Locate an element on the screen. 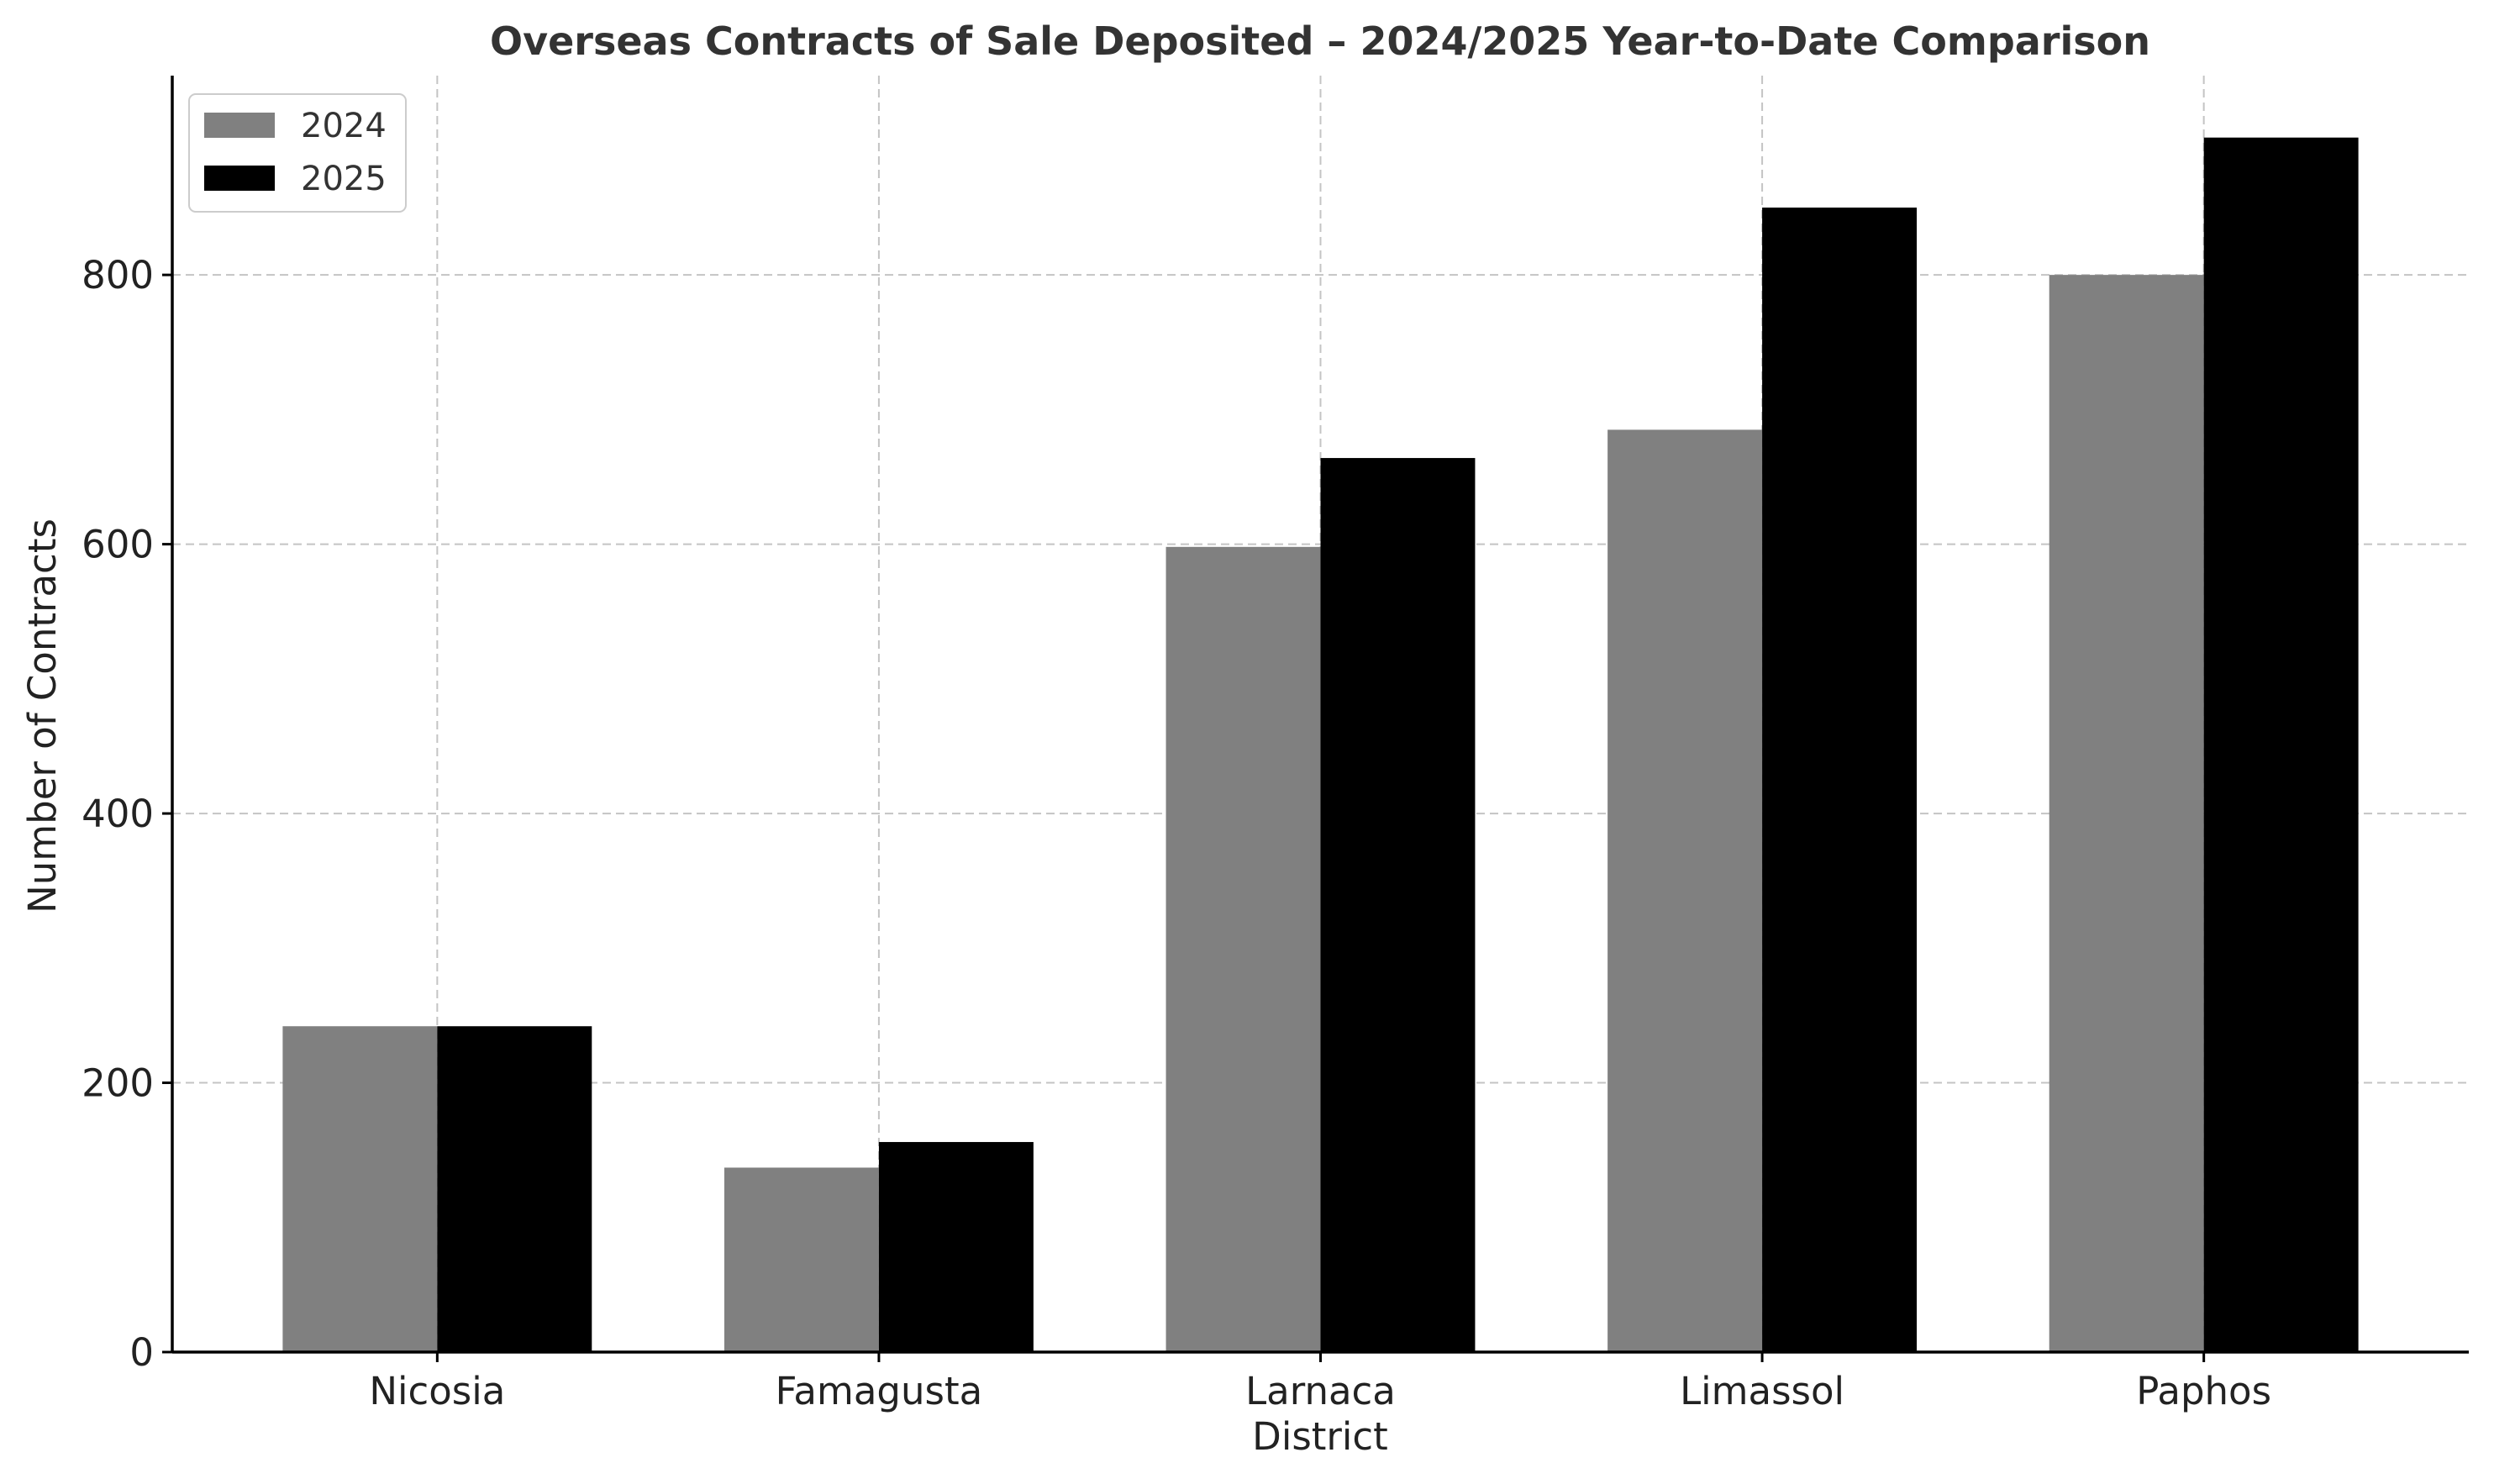 Image resolution: width=2494 pixels, height=1484 pixels. bar-2024-paphos is located at coordinates (2126, 814).